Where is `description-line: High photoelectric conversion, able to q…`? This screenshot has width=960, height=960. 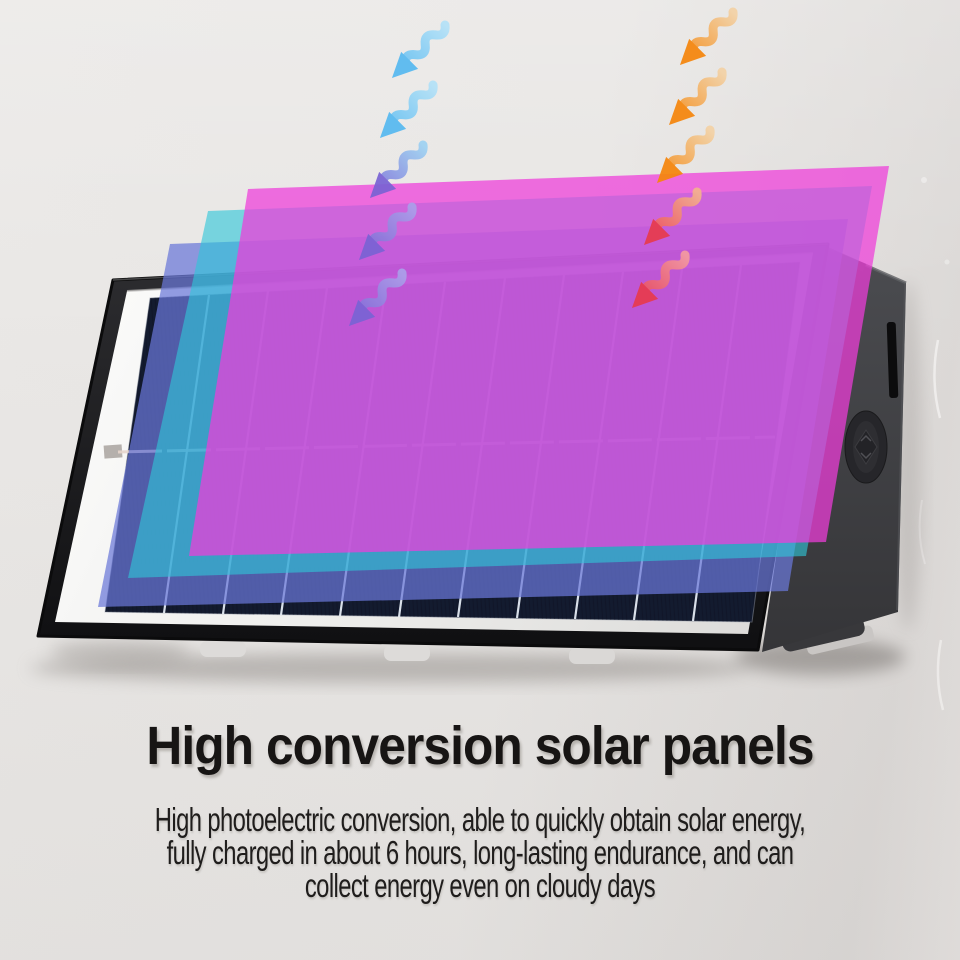
description-line: High photoelectric conversion, able to q… is located at coordinates (480, 819).